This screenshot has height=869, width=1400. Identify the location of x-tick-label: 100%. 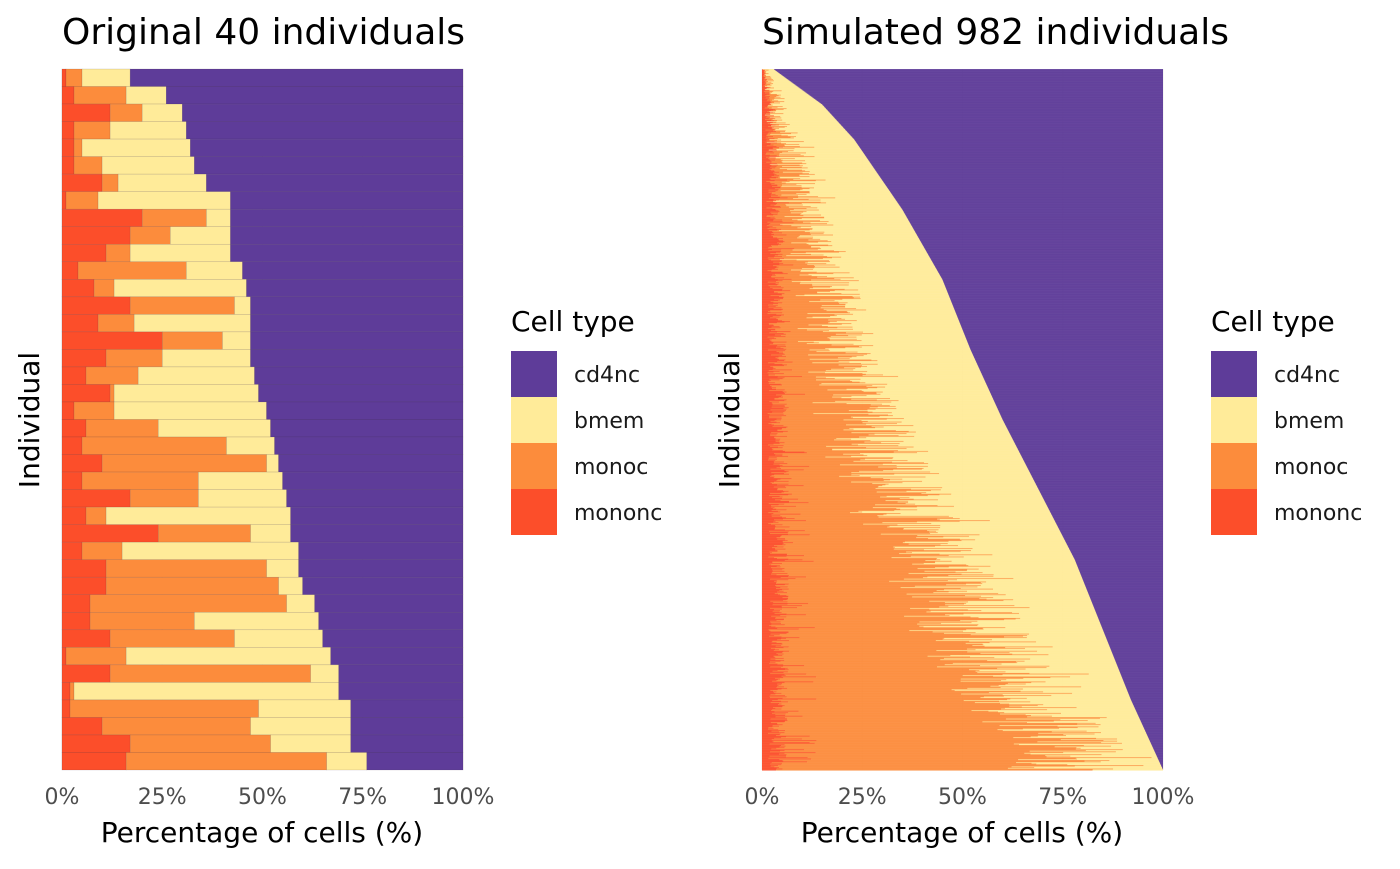
(463, 797).